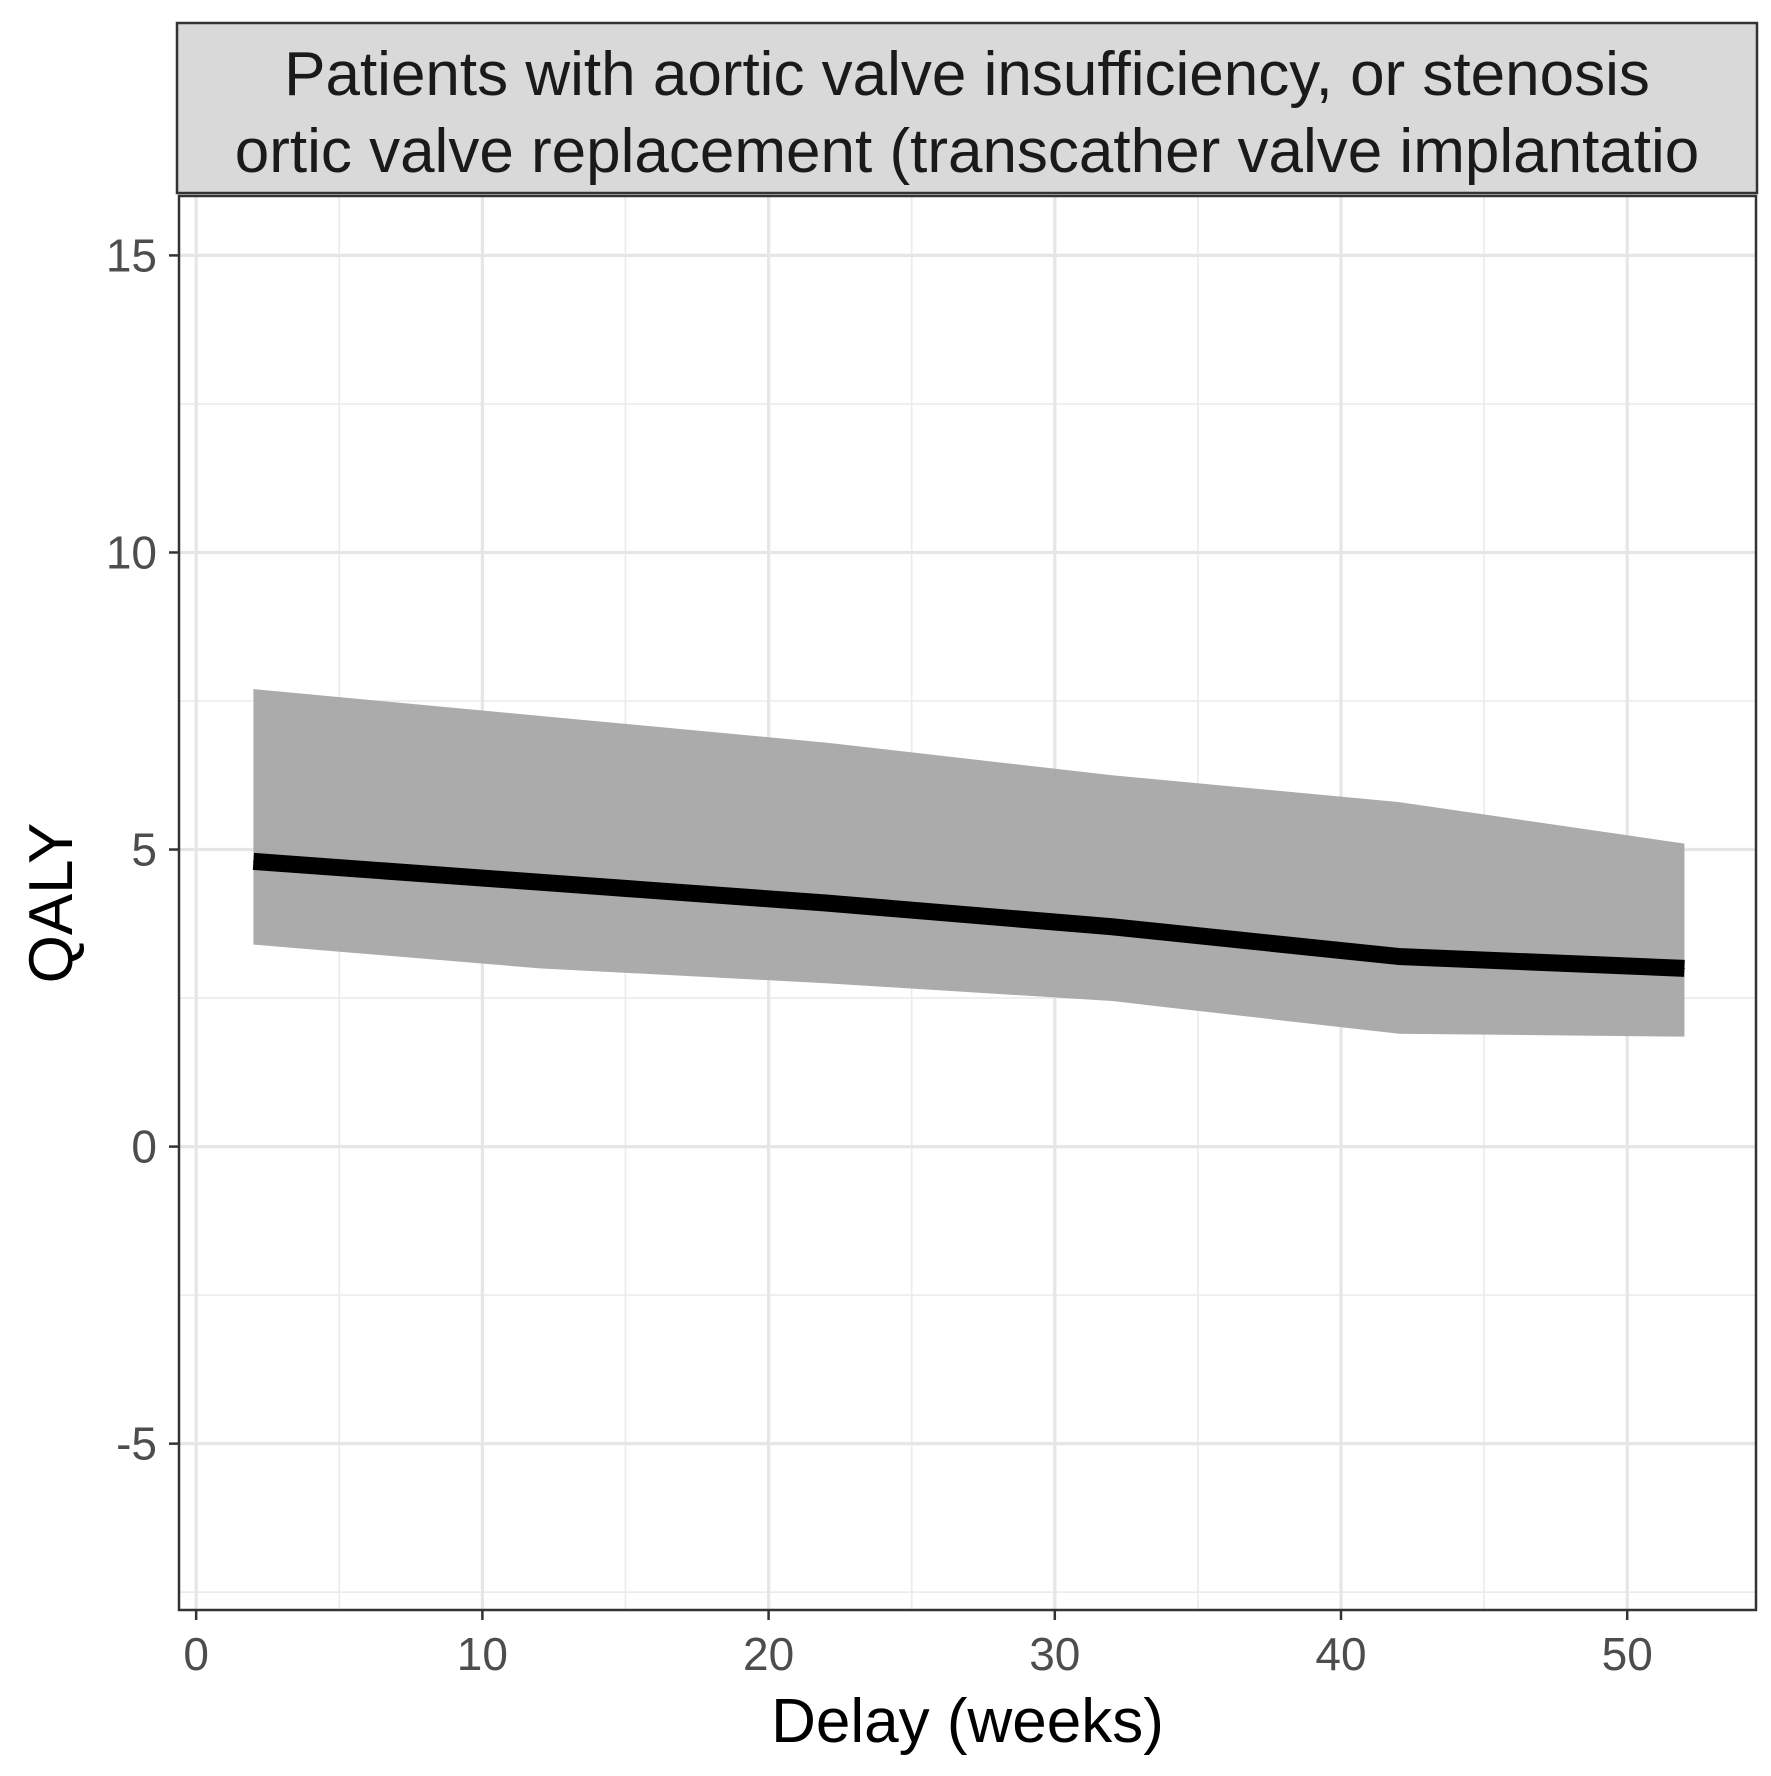 This screenshot has height=1776, width=1771. What do you see at coordinates (1340, 1654) in the screenshot?
I see `x-tick-label: 40` at bounding box center [1340, 1654].